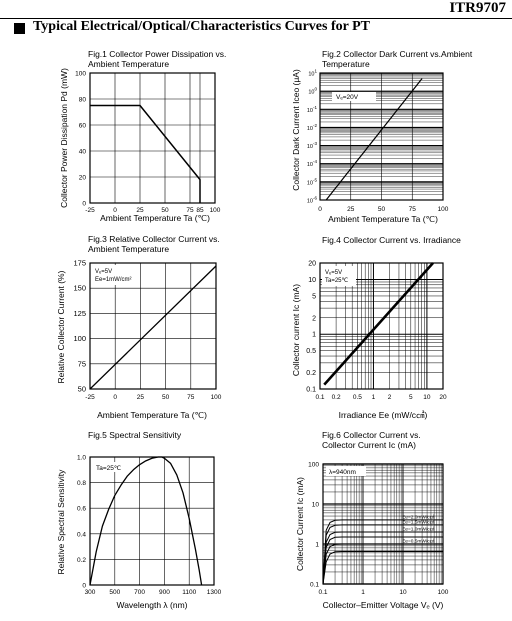 This screenshot has width=512, height=621. Describe the element at coordinates (374, 397) in the screenshot. I see `fig4-x-tick-label: 1` at that location.